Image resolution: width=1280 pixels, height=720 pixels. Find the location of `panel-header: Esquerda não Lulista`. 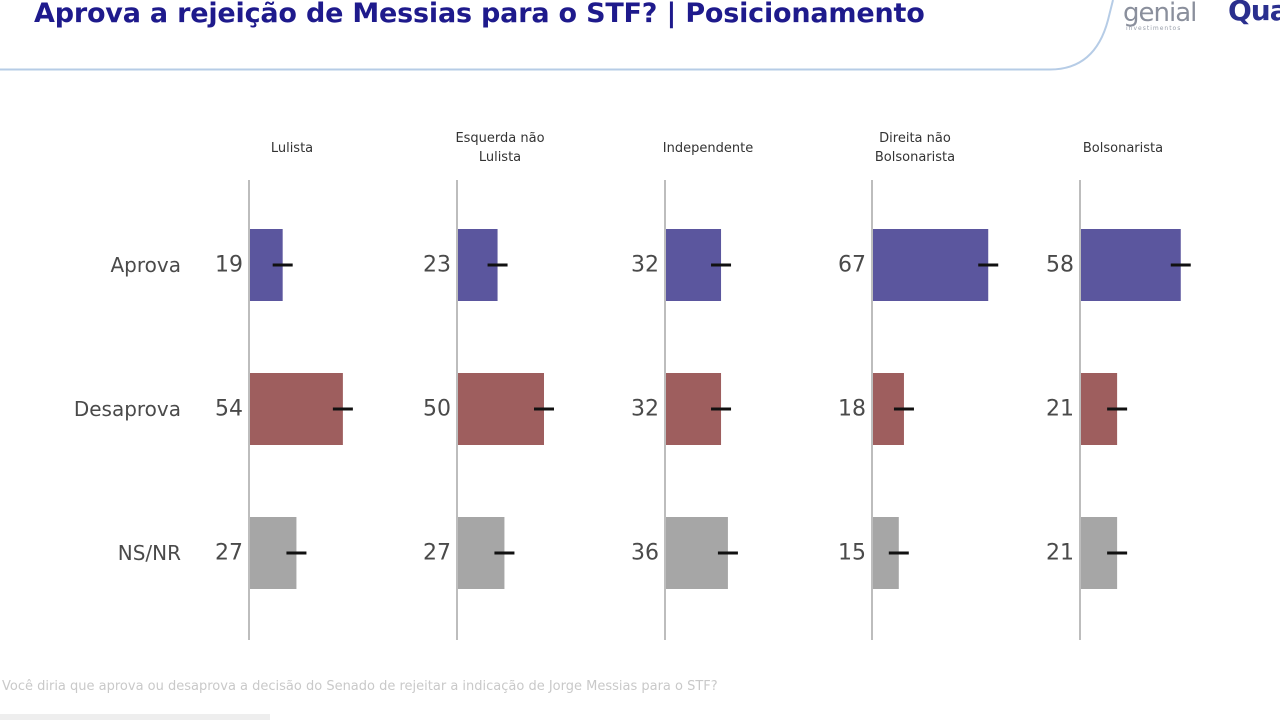

panel-header: Esquerda não Lulista is located at coordinates (499, 148).